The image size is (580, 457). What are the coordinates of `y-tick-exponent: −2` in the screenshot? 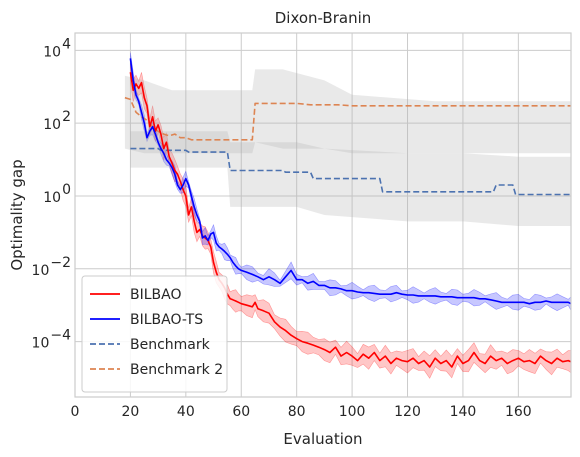 It's located at (60, 263).